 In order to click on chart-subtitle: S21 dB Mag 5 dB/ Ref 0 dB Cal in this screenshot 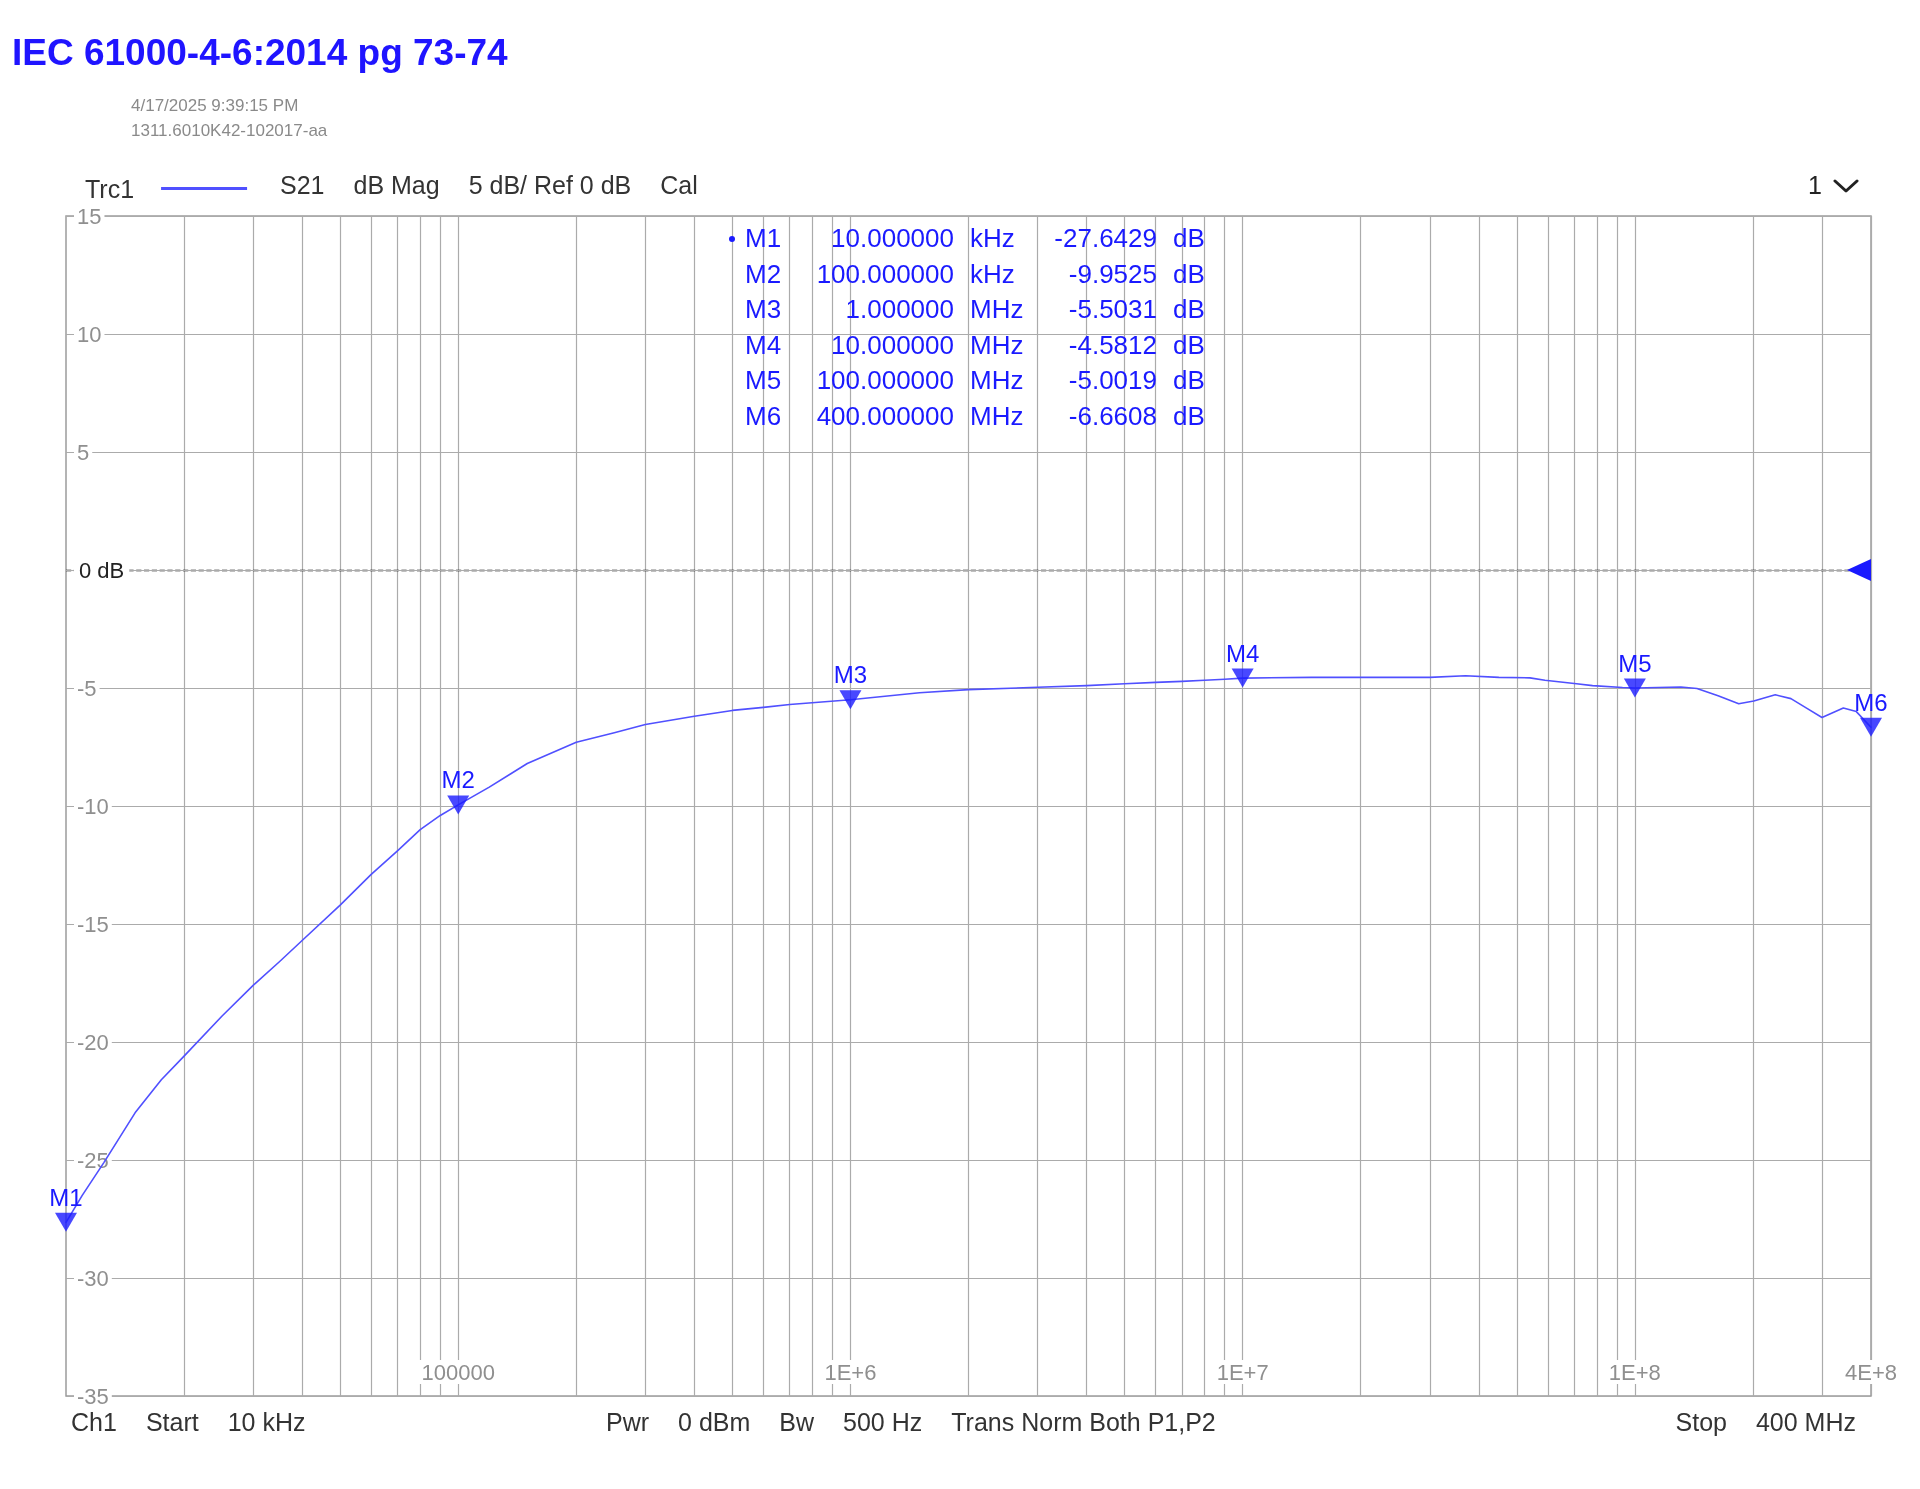, I will do `click(489, 185)`.